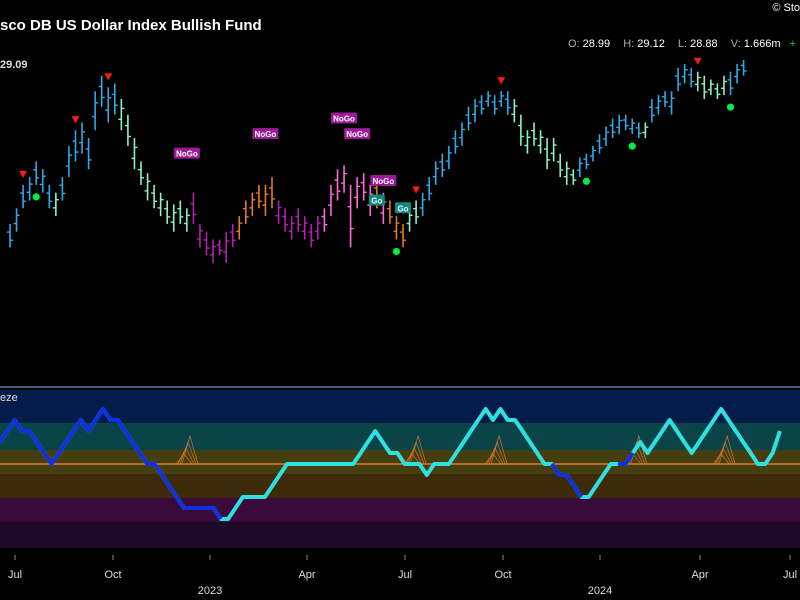 The image size is (800, 600). What do you see at coordinates (306, 575) in the screenshot?
I see `x-tick-label: Apr` at bounding box center [306, 575].